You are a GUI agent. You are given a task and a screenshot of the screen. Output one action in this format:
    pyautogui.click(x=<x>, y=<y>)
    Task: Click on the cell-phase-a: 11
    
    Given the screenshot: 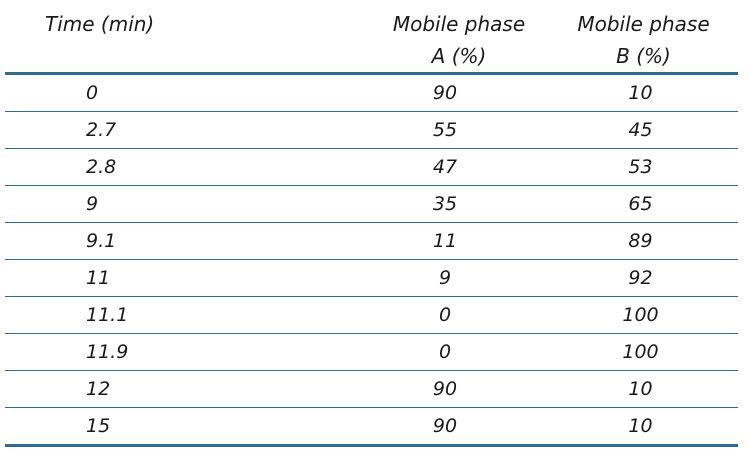 What is the action you would take?
    pyautogui.click(x=459, y=241)
    